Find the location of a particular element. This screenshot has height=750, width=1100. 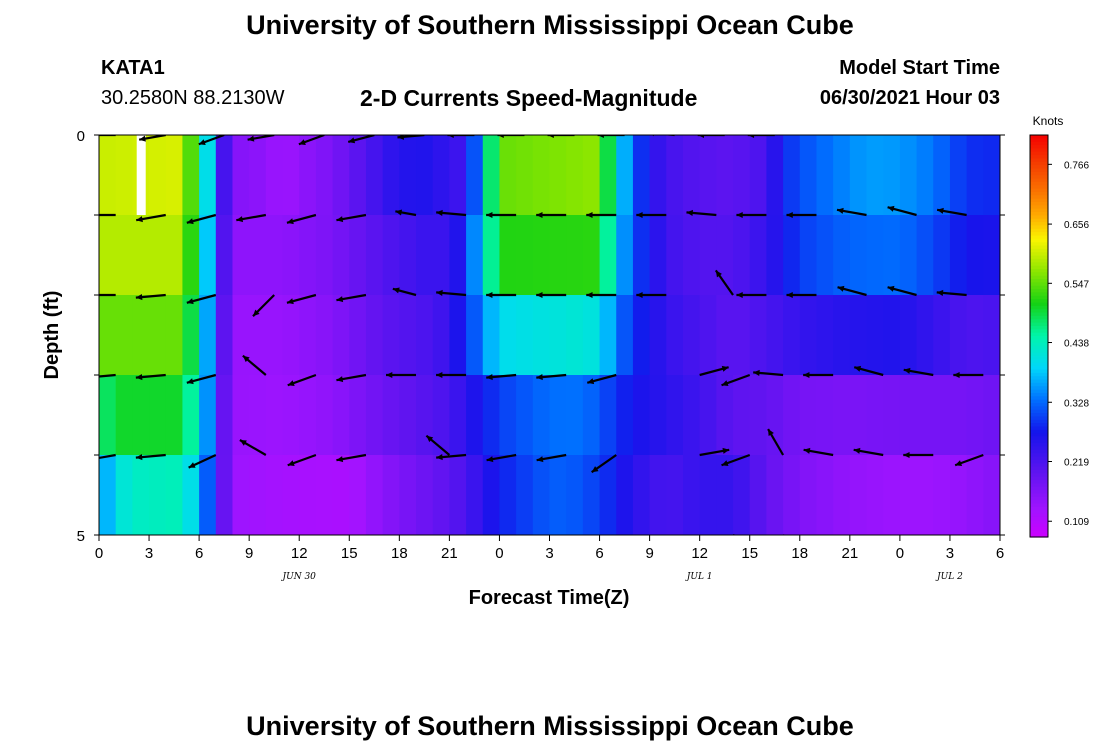

colorbar-tick-label: 0.766 is located at coordinates (1076, 165).